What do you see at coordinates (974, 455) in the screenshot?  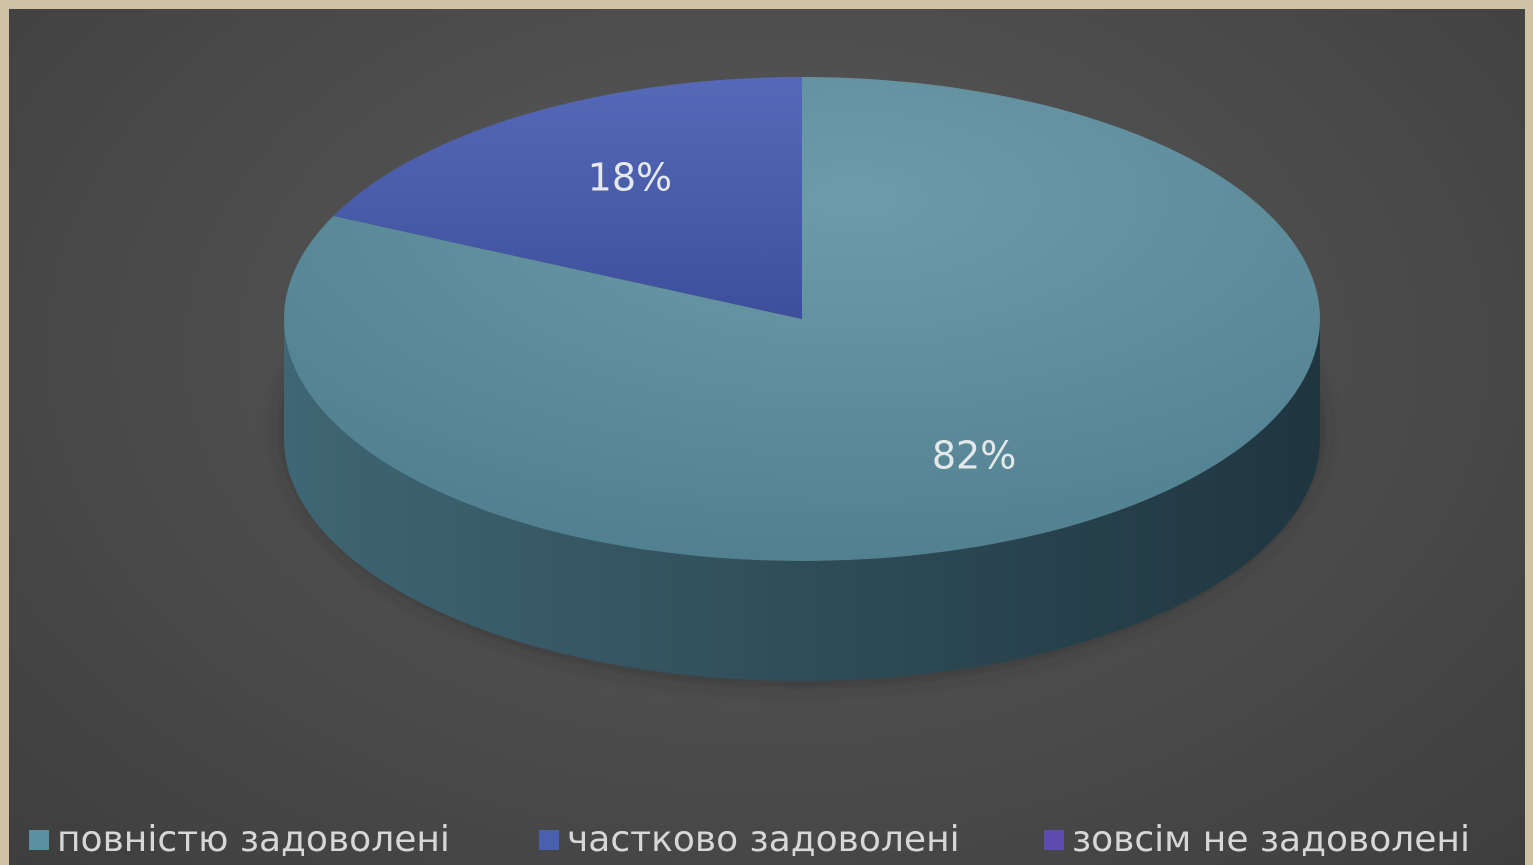 I see `data-label-0: 82%` at bounding box center [974, 455].